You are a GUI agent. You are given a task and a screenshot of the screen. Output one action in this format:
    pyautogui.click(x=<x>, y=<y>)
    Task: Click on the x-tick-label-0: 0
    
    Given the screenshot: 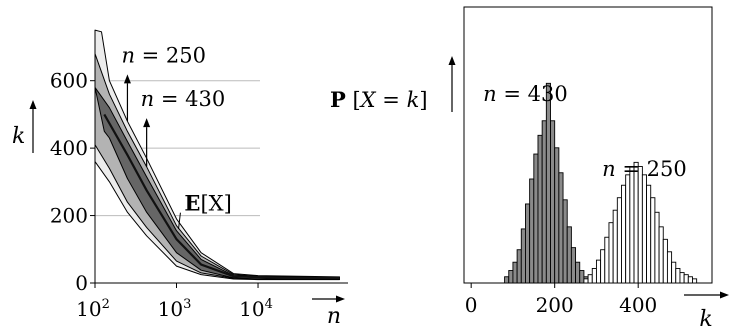 What is the action you would take?
    pyautogui.click(x=471, y=305)
    